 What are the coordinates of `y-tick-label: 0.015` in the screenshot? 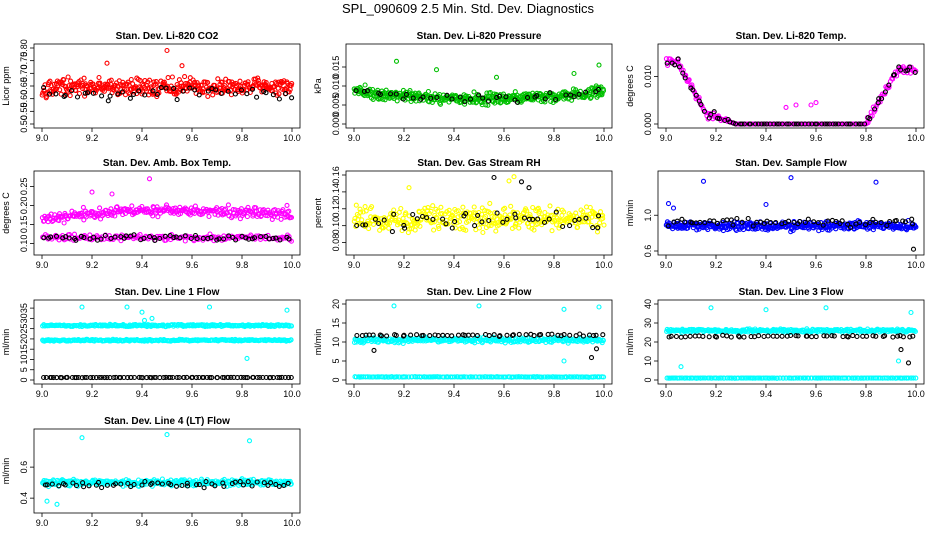 It's located at (336, 67).